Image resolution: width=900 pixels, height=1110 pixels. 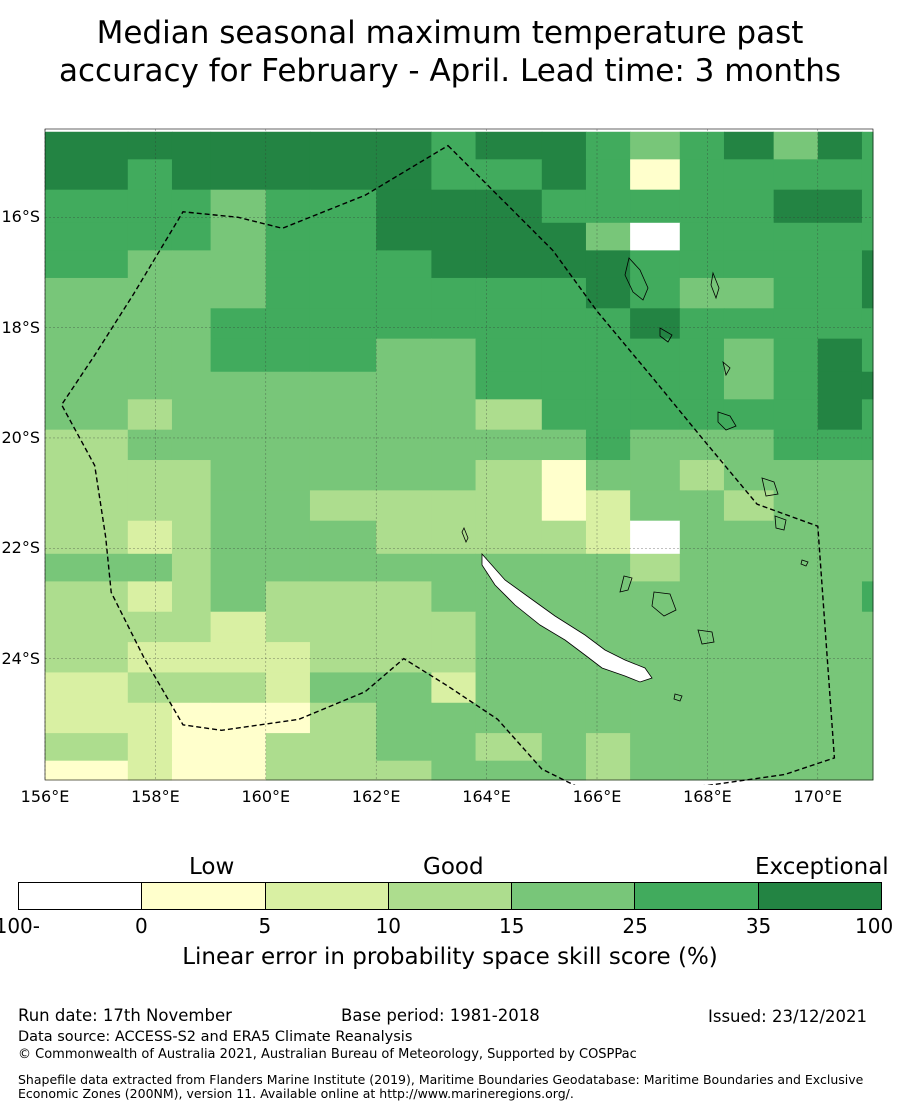 I want to click on colorbar-tick-label: -100, so click(x=20, y=926).